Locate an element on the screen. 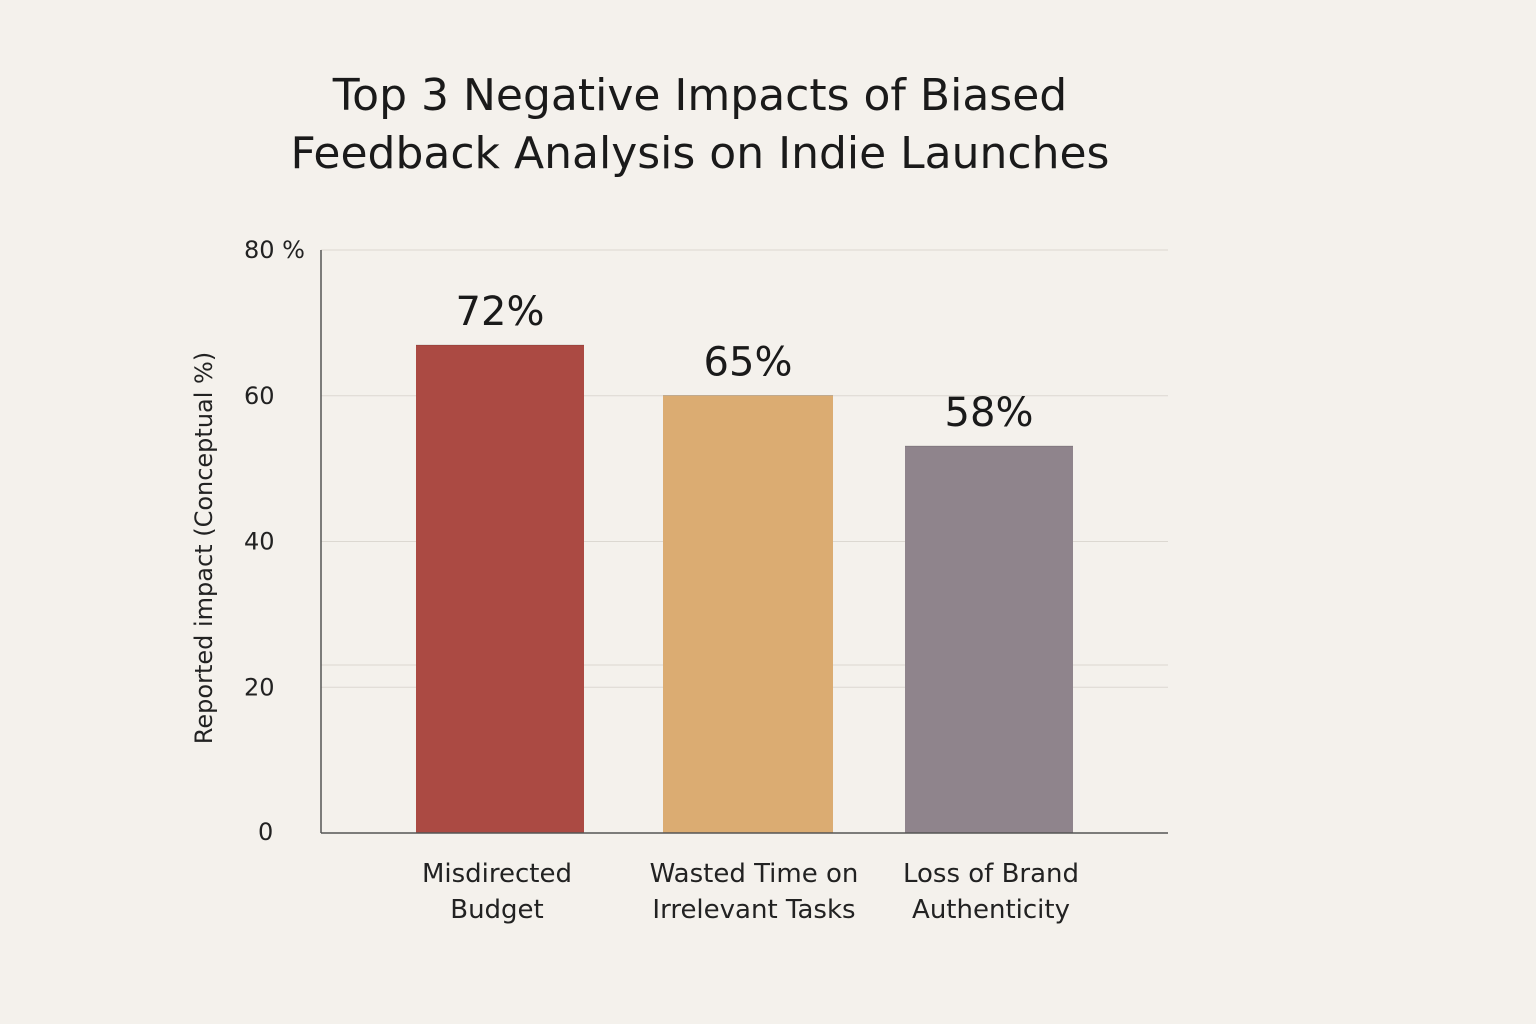 The image size is (1536, 1024). data-labels: 72% 65% 58% is located at coordinates (745, 362).